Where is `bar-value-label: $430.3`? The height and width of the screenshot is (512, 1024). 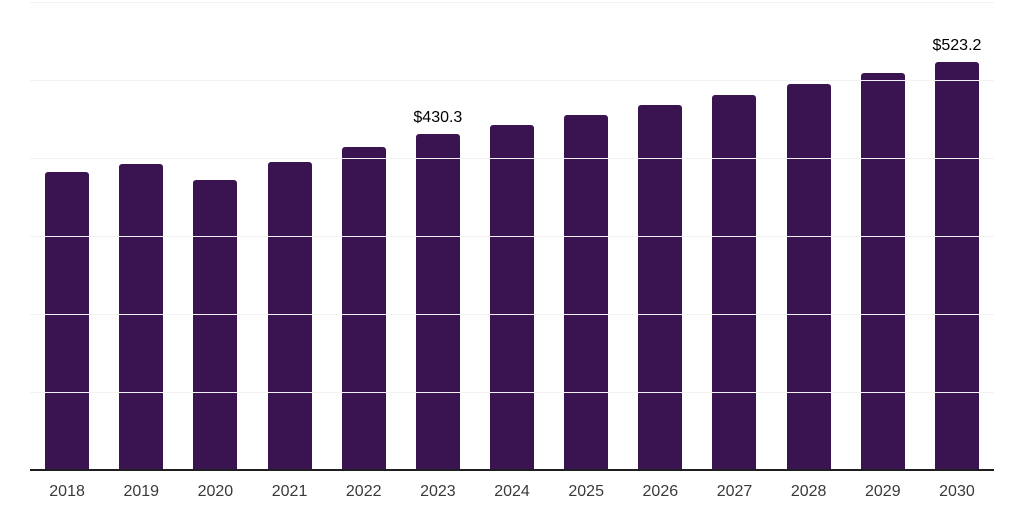 bar-value-label: $430.3 is located at coordinates (438, 118).